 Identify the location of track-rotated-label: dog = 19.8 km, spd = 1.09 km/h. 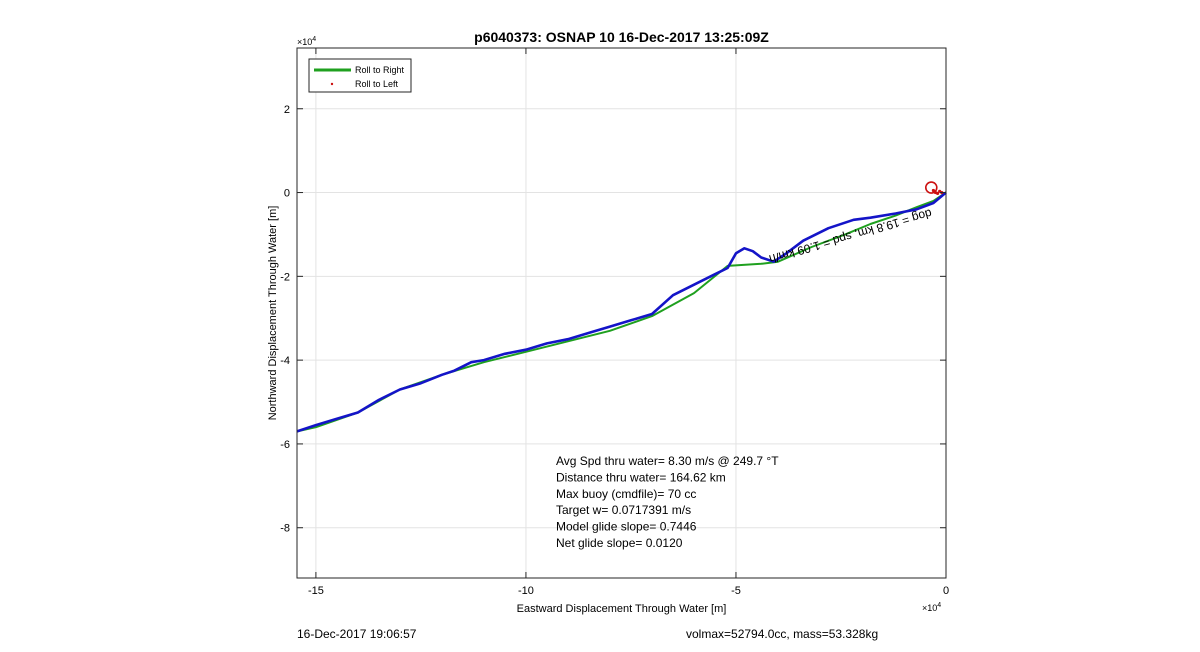
(850, 236).